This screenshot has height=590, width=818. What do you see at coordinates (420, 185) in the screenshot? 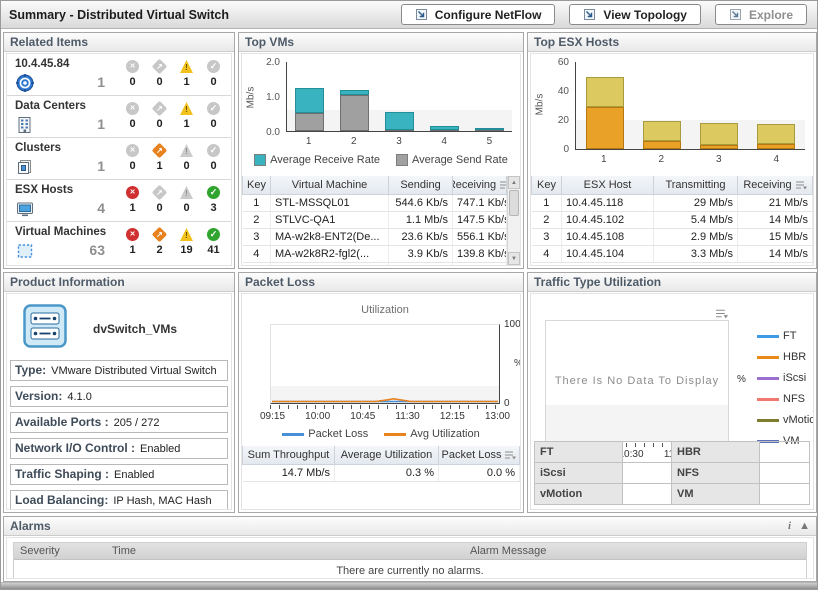
I see `column-header-sending: Sending` at bounding box center [420, 185].